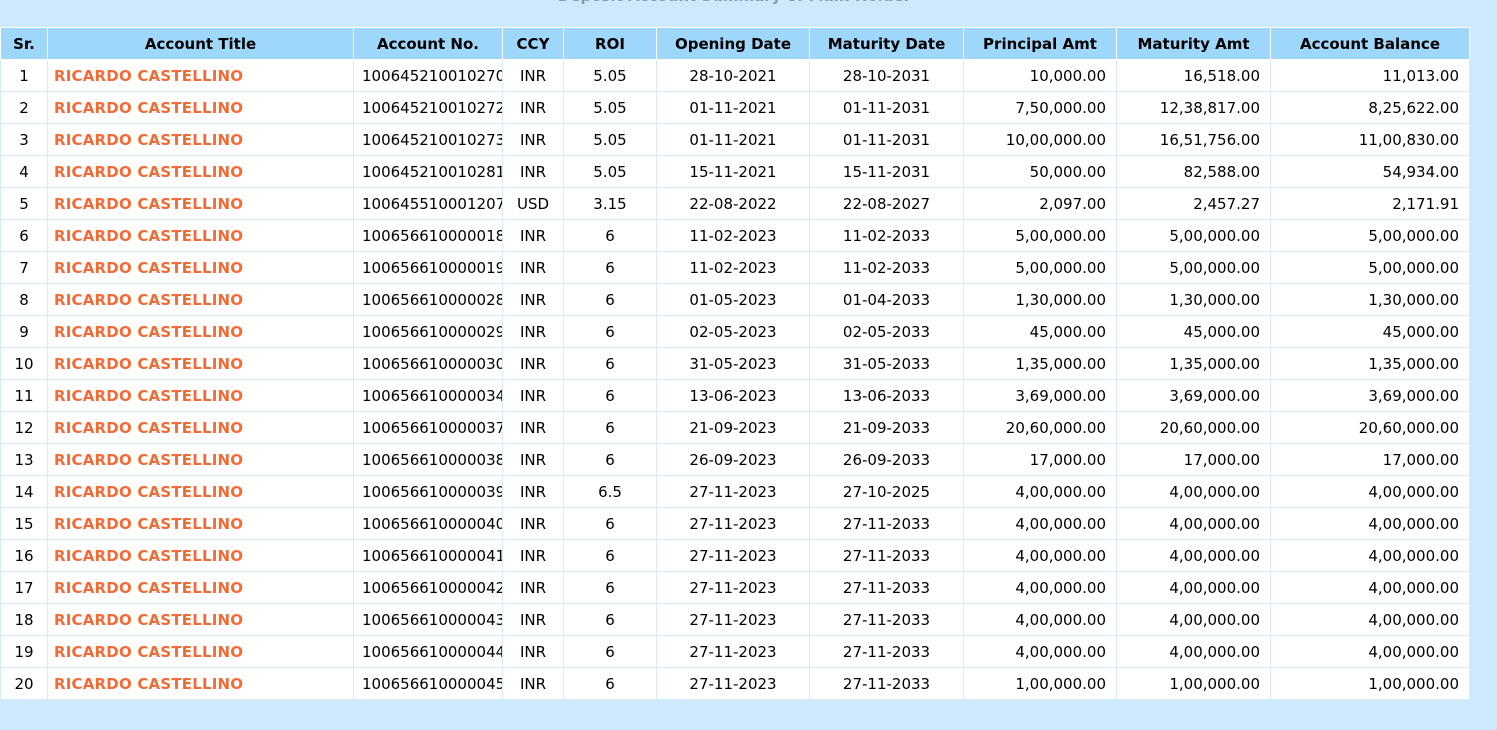 Image resolution: width=1497 pixels, height=730 pixels. I want to click on cell-maturity-date: 01-11-2031, so click(886, 139).